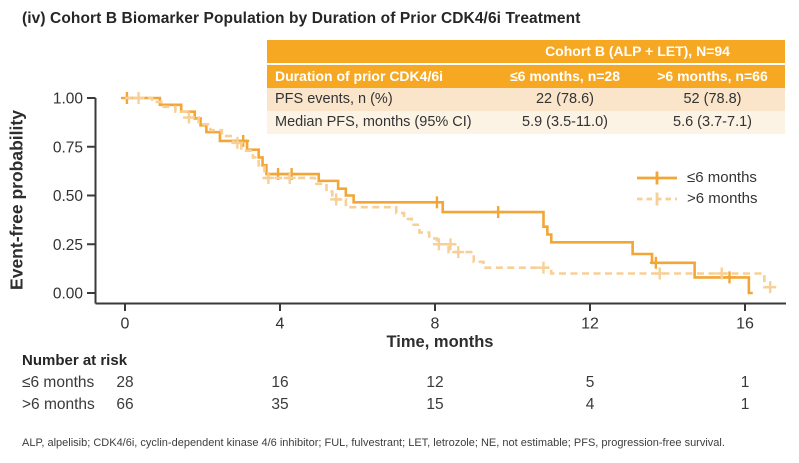  What do you see at coordinates (745, 324) in the screenshot?
I see `svg-text: 16` at bounding box center [745, 324].